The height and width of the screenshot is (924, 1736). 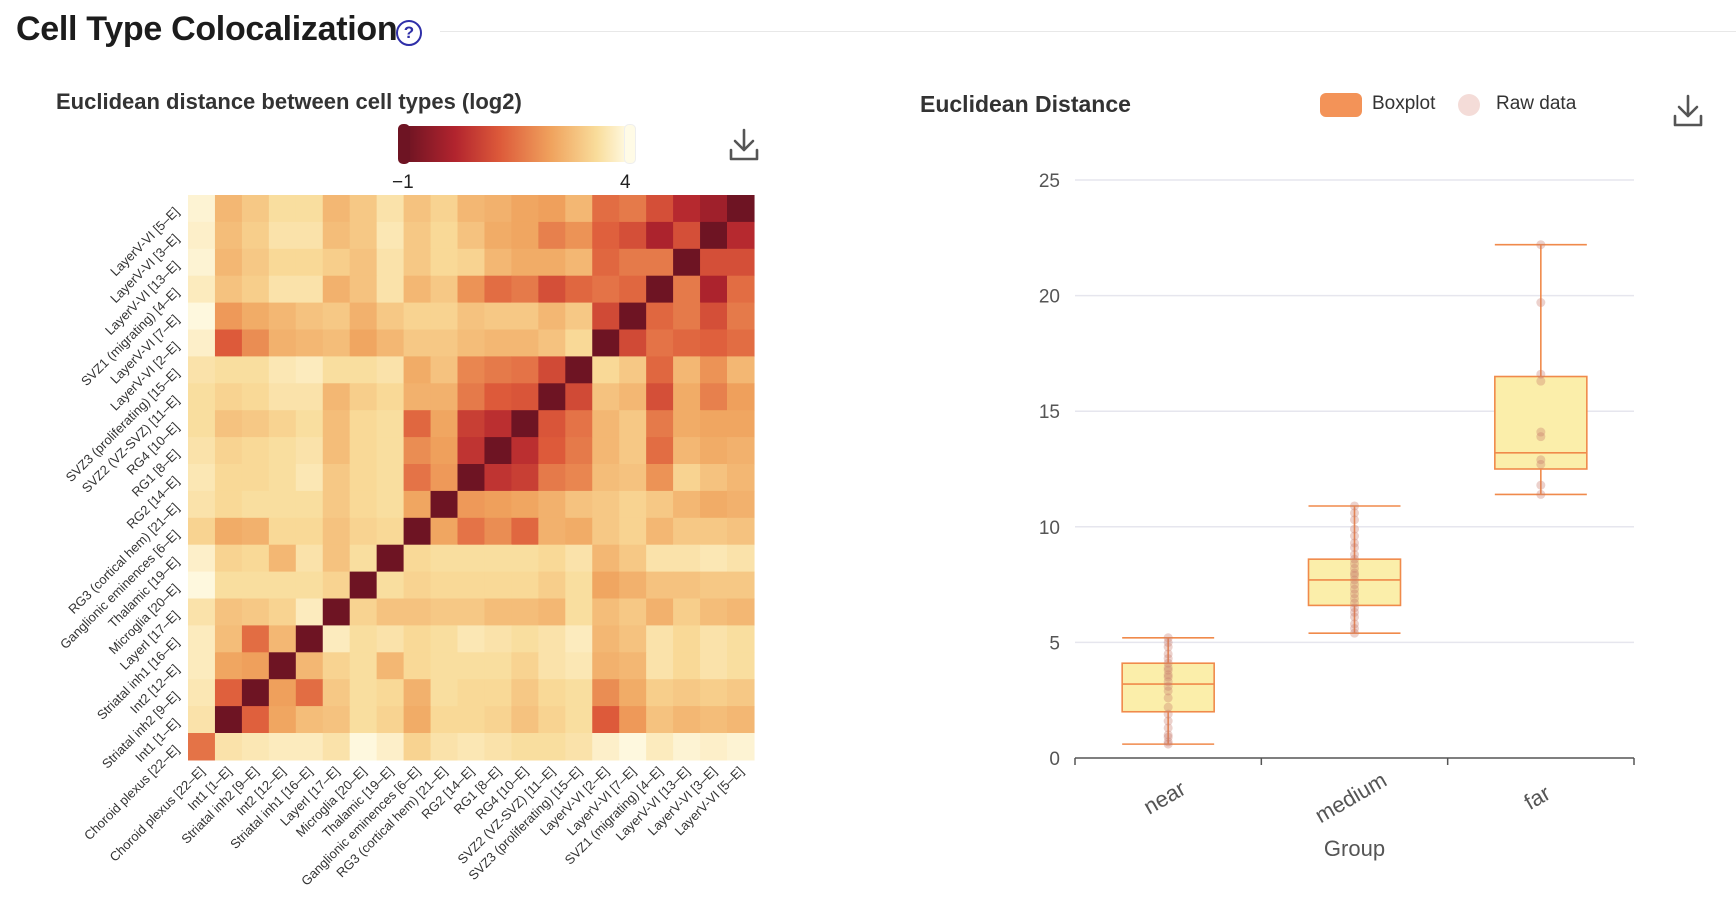 What do you see at coordinates (1536, 103) in the screenshot?
I see `legend-rawdata-label: Raw data` at bounding box center [1536, 103].